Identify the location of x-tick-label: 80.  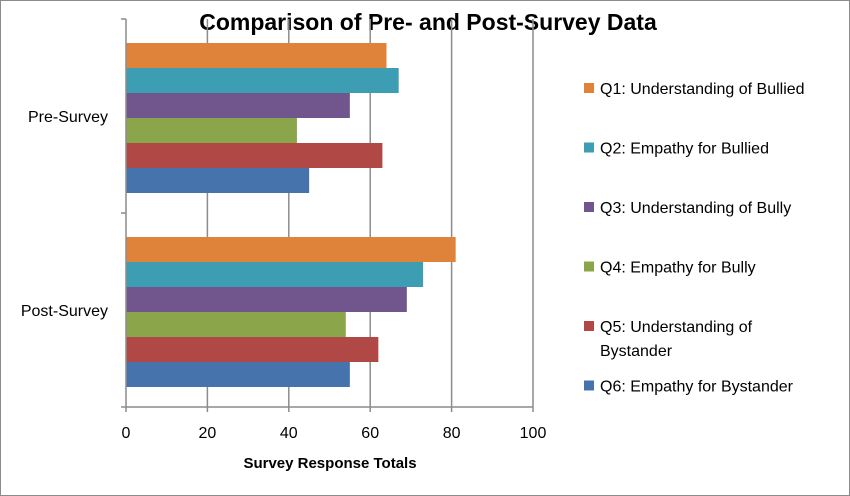
(452, 433).